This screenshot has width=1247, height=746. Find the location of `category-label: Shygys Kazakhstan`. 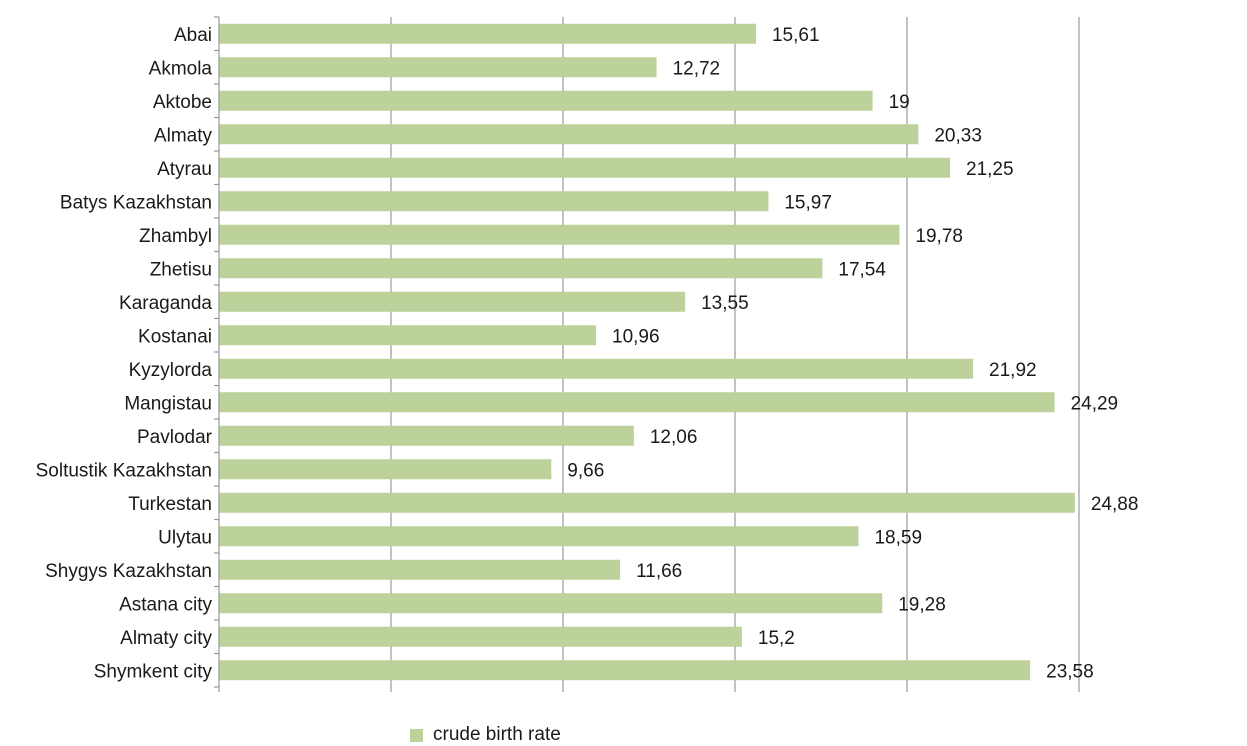

category-label: Shygys Kazakhstan is located at coordinates (128, 571).